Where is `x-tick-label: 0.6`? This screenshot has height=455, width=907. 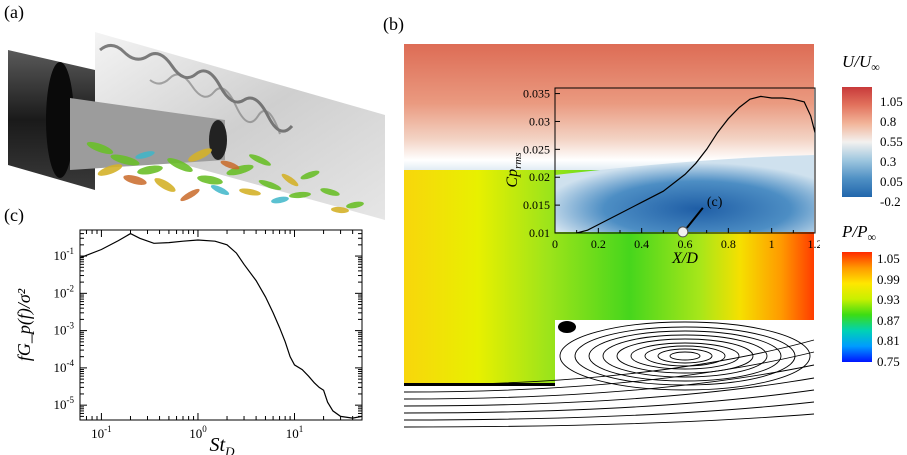 x-tick-label: 0.6 is located at coordinates (685, 244).